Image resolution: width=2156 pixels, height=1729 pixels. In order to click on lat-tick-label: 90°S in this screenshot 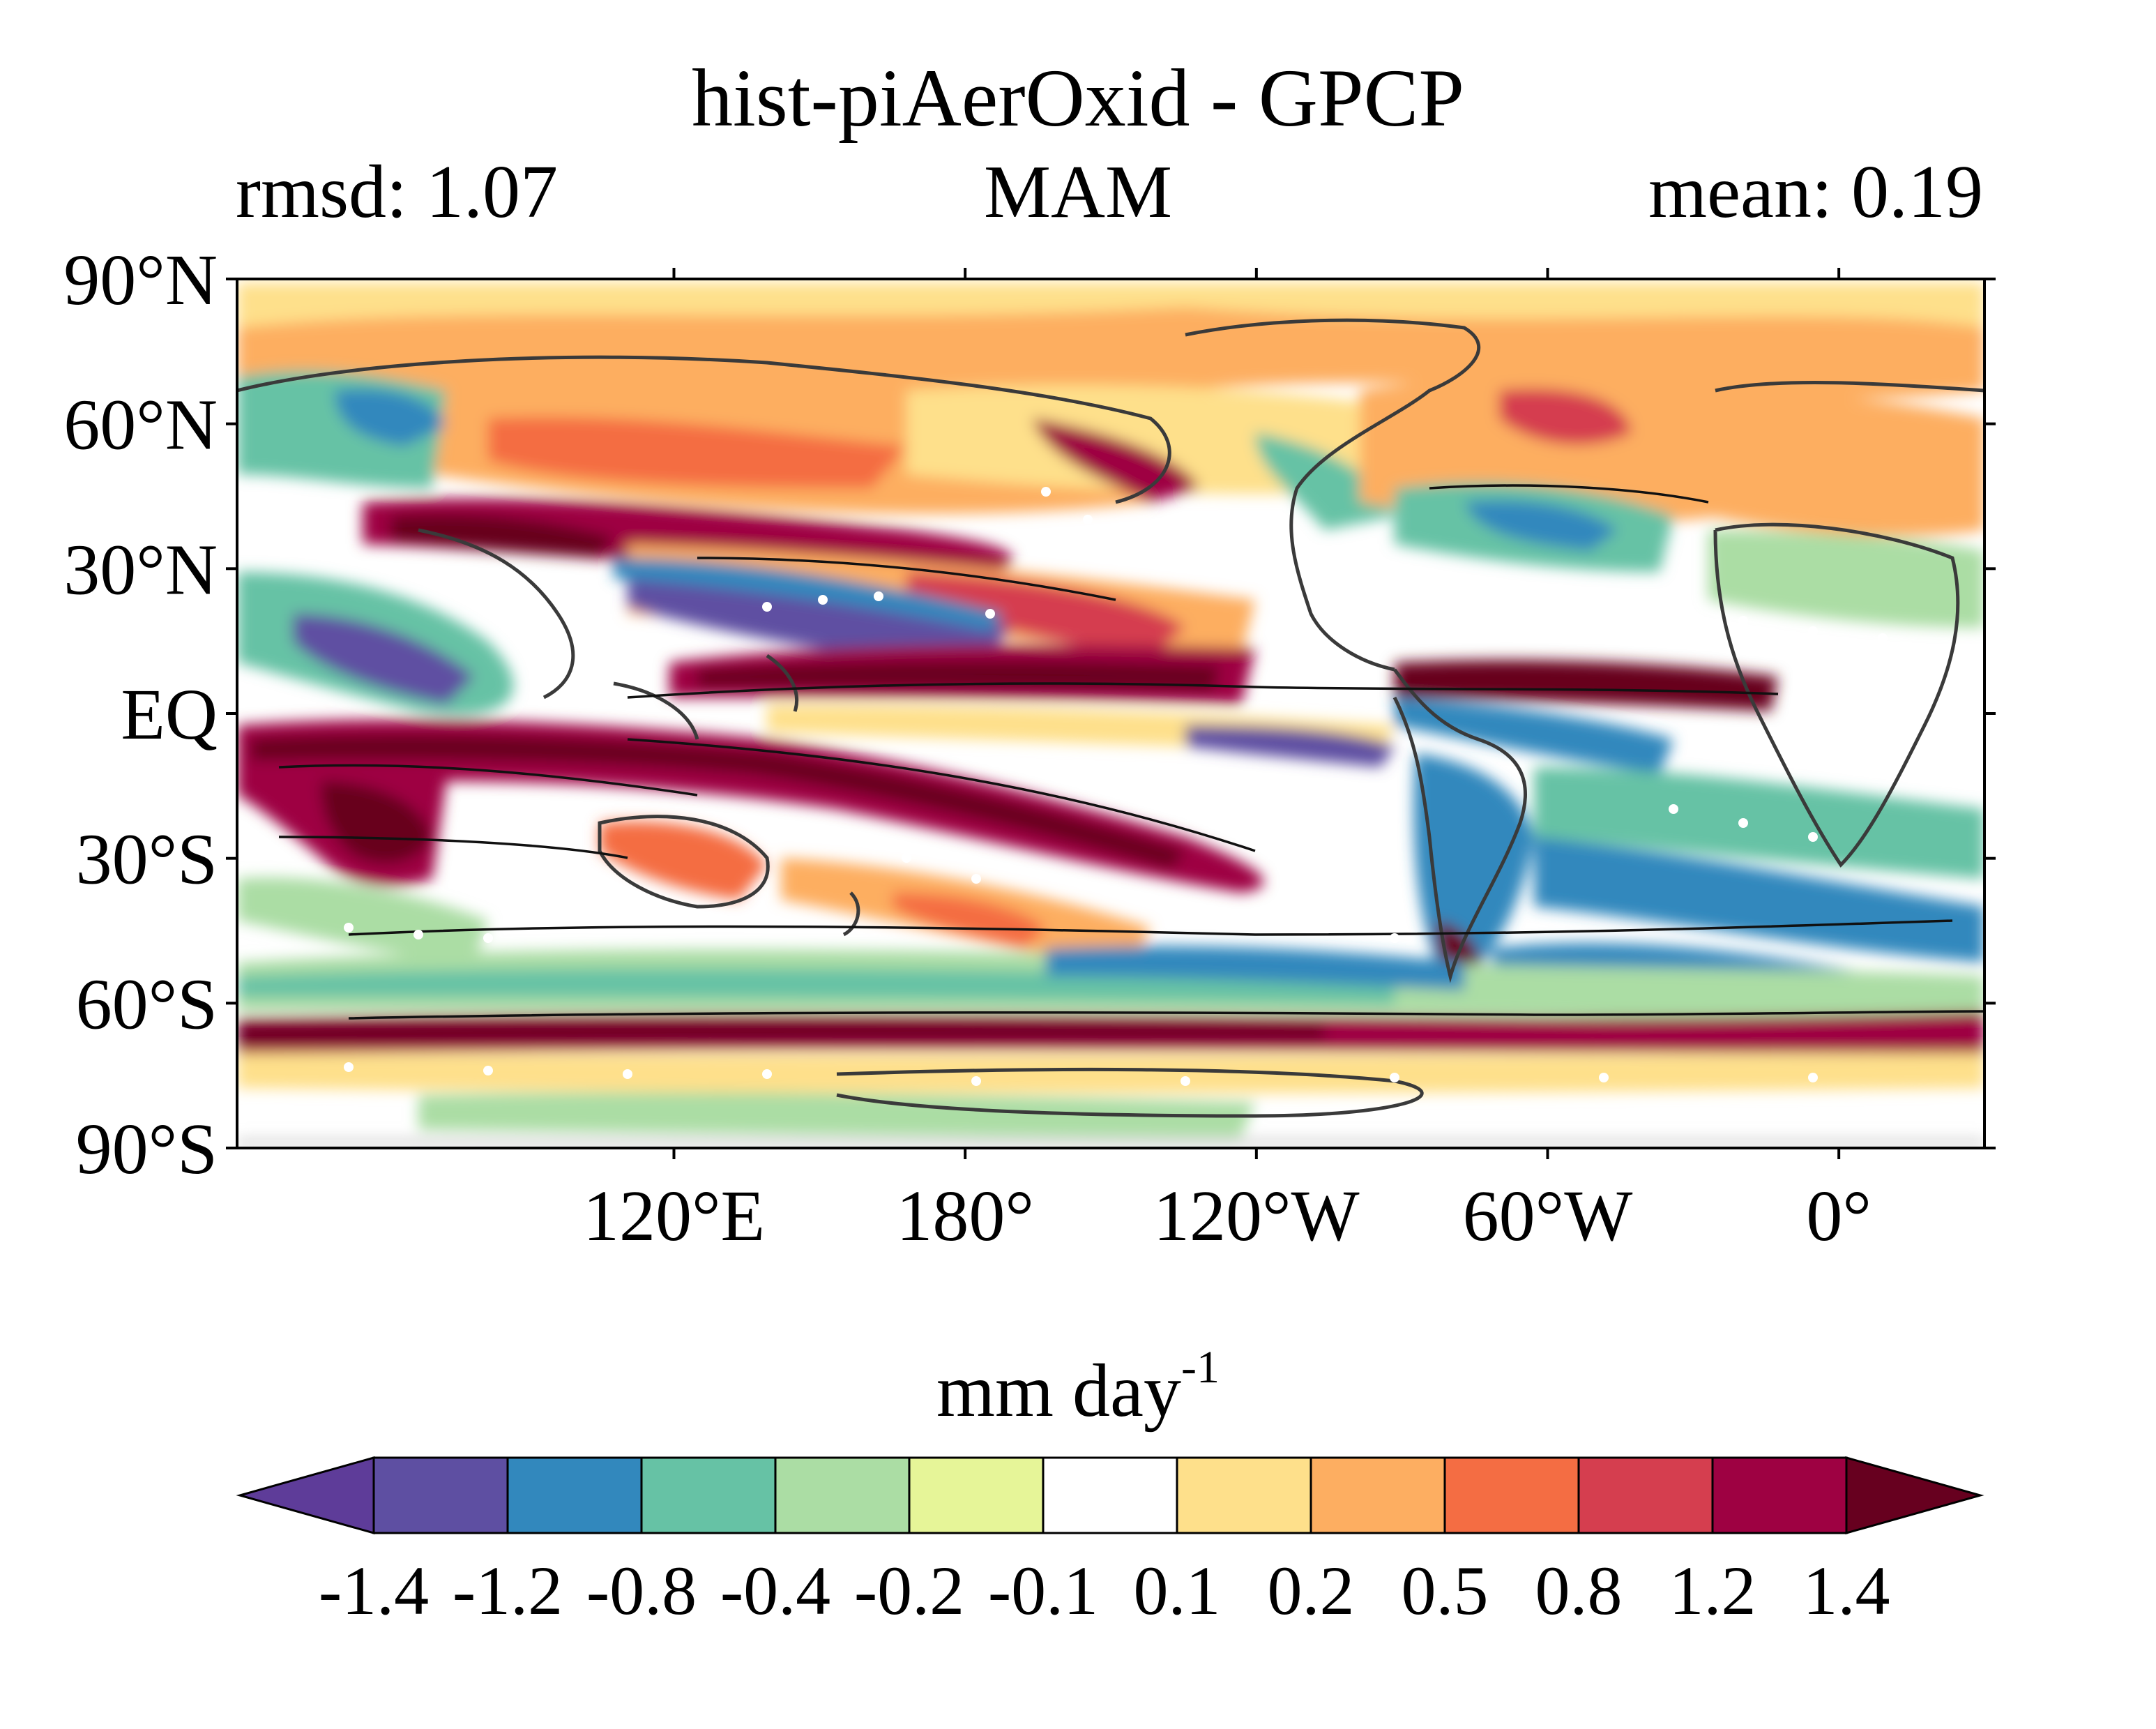, I will do `click(147, 1149)`.